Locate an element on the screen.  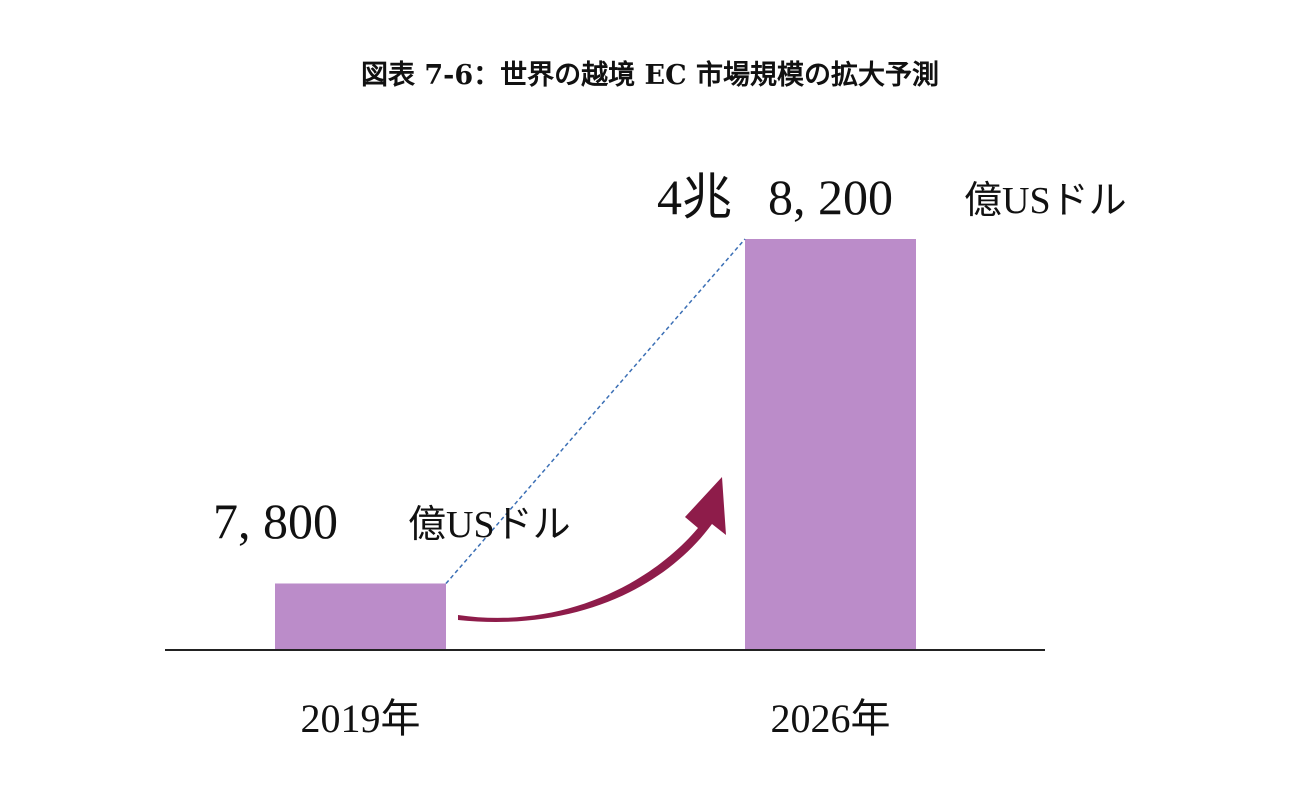
x-tick-label-0: 2019年 is located at coordinates (361, 718).